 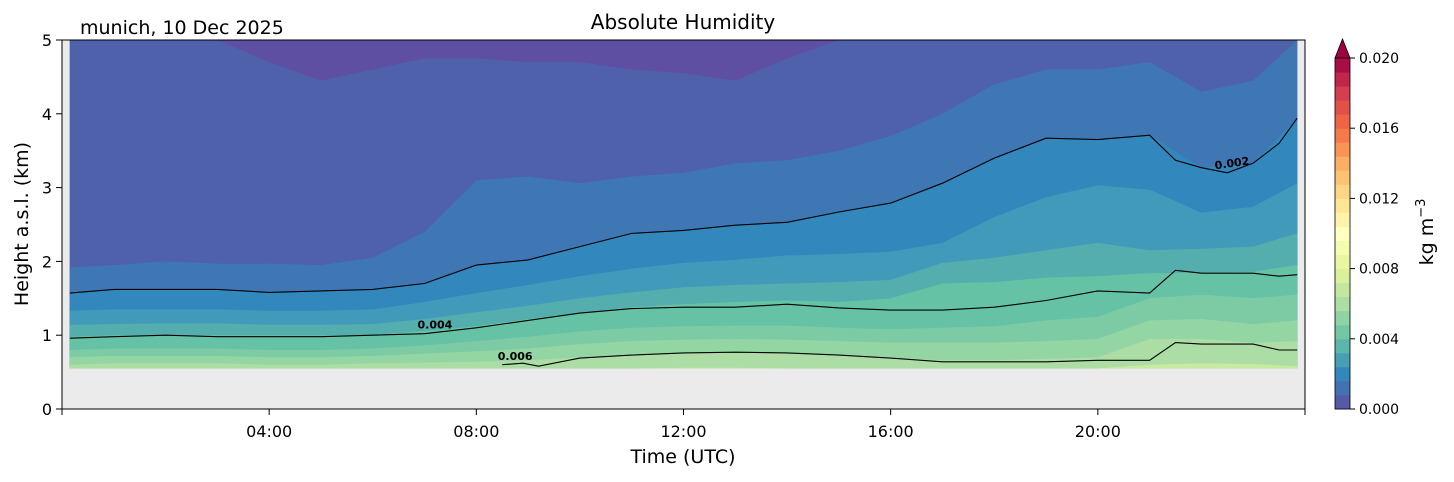 I want to click on y-tick-label: 5, so click(x=47, y=40).